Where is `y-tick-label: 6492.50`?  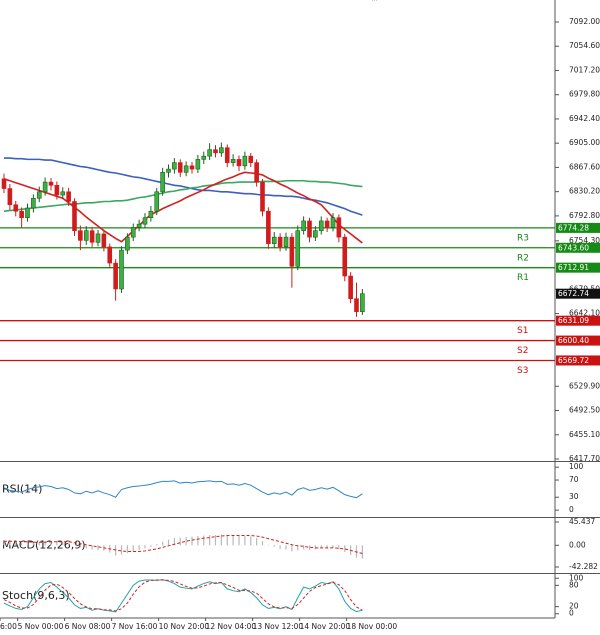
y-tick-label: 6492.50 is located at coordinates (584, 410).